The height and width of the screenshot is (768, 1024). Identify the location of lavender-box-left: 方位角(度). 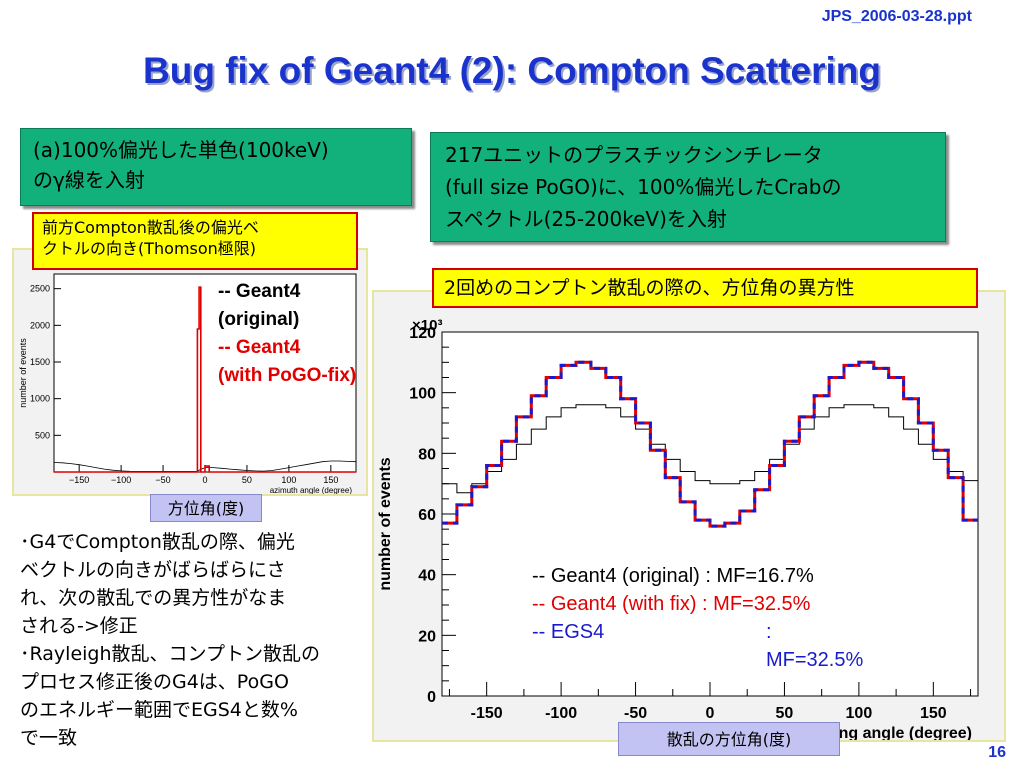
(206, 508).